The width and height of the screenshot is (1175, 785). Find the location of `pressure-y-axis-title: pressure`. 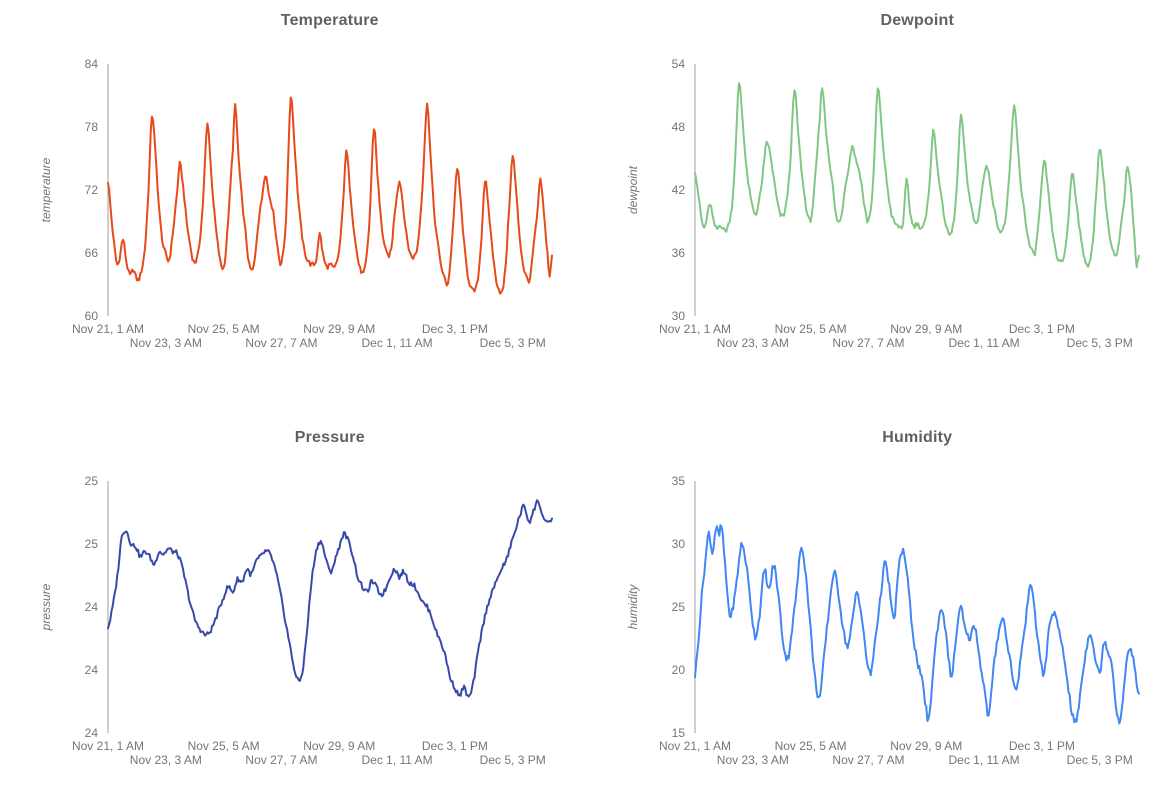

pressure-y-axis-title: pressure is located at coordinates (46, 607).